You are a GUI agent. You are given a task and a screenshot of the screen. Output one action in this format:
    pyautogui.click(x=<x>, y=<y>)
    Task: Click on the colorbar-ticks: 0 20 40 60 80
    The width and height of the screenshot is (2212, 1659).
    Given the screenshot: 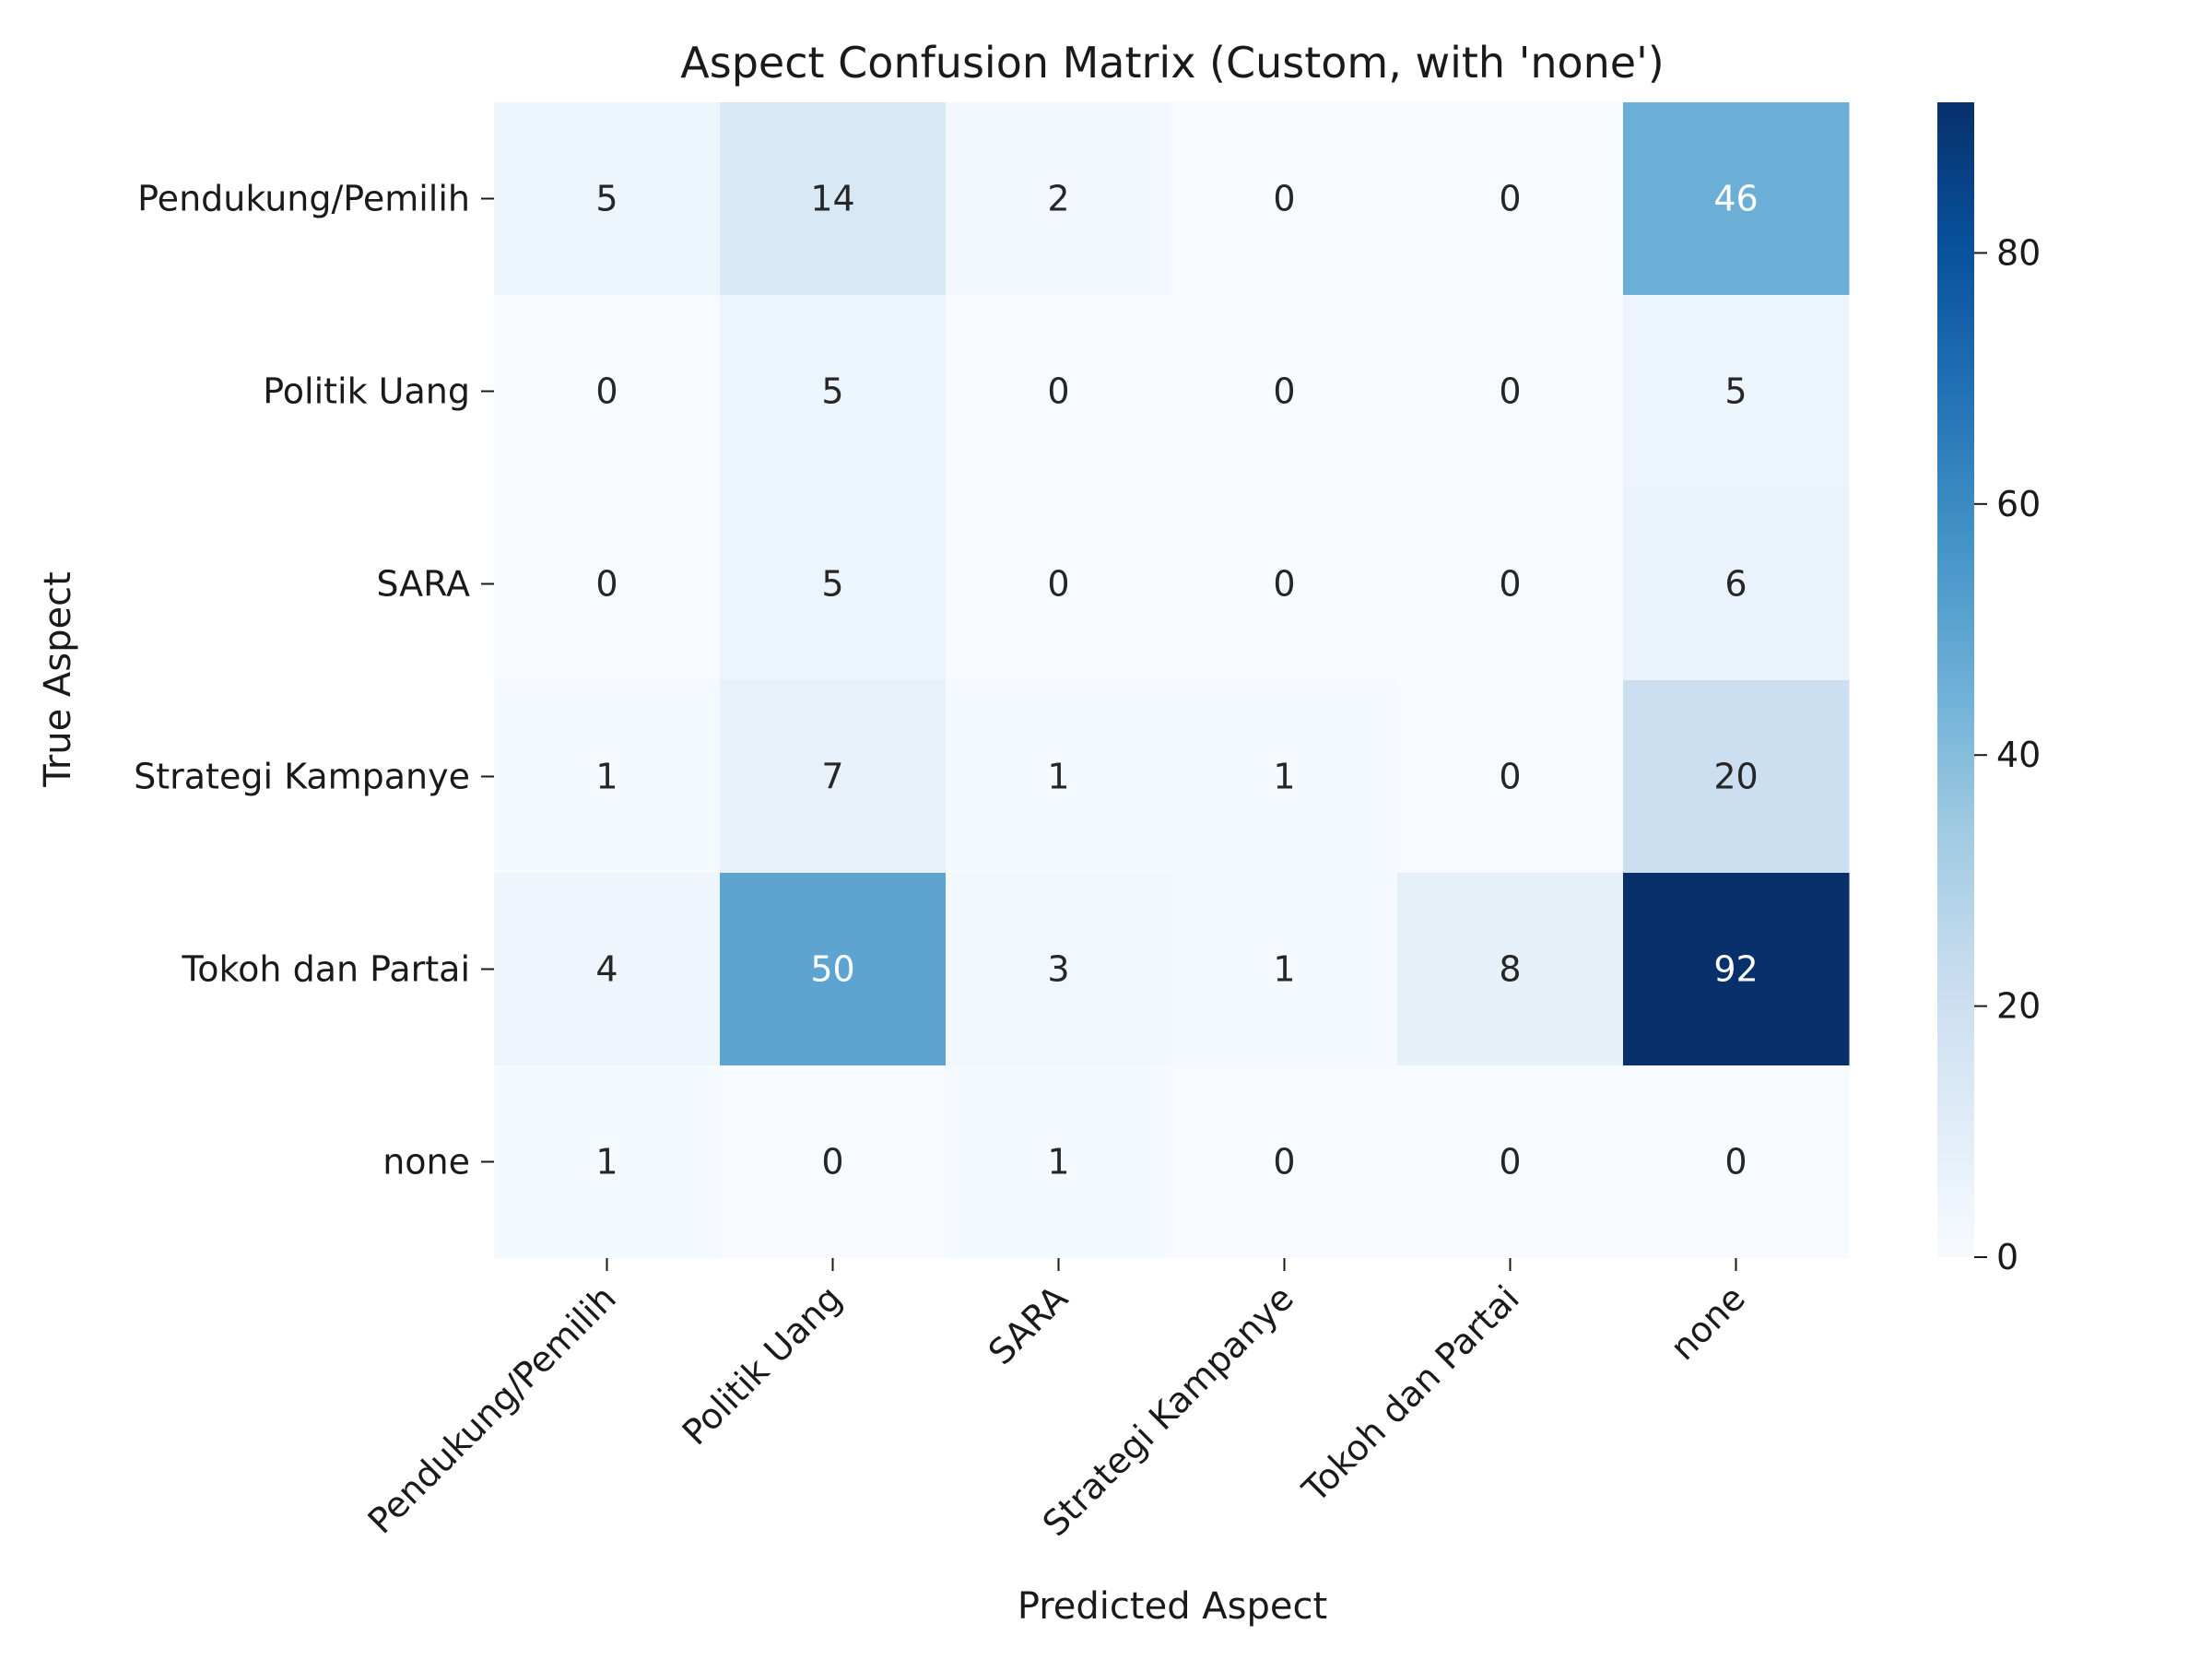 What is the action you would take?
    pyautogui.click(x=2007, y=754)
    